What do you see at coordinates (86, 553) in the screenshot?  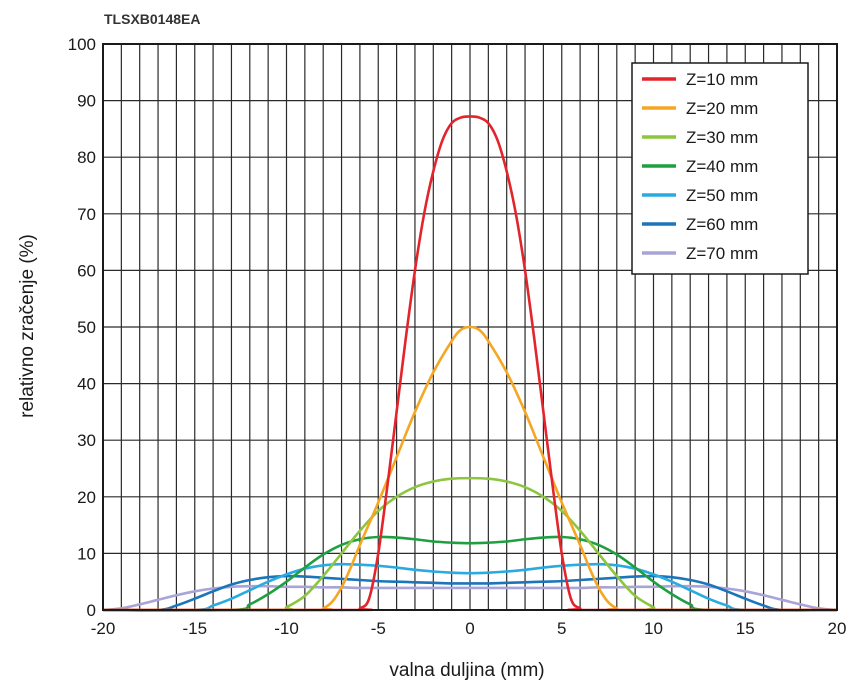 I see `y-tick-label: 10` at bounding box center [86, 553].